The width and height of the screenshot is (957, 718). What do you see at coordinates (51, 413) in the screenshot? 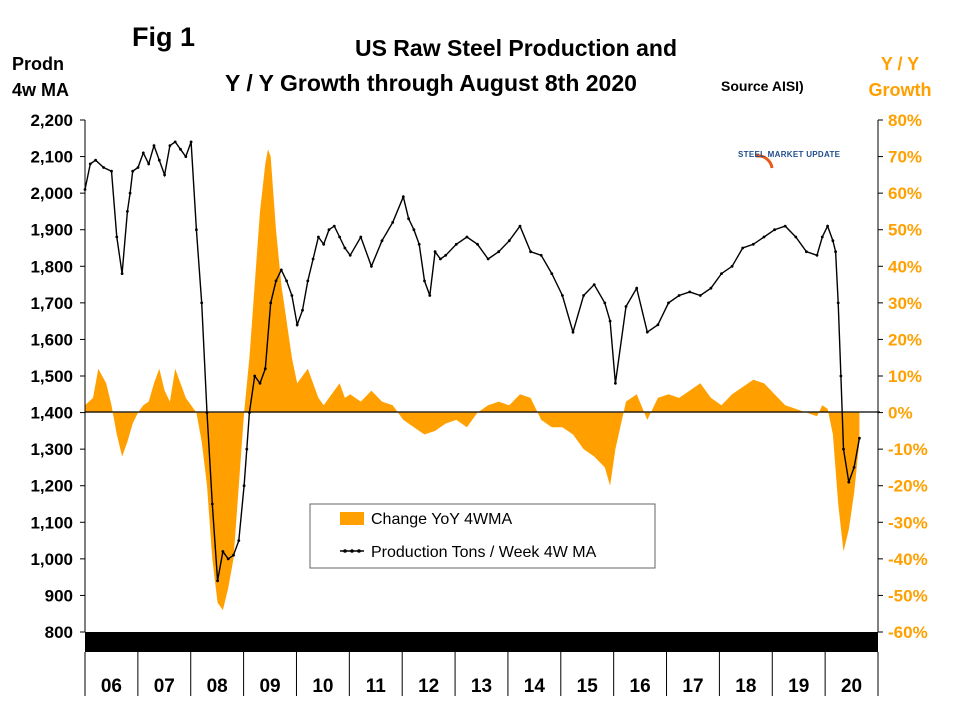
I see `left-tick-label: 1,400` at bounding box center [51, 413].